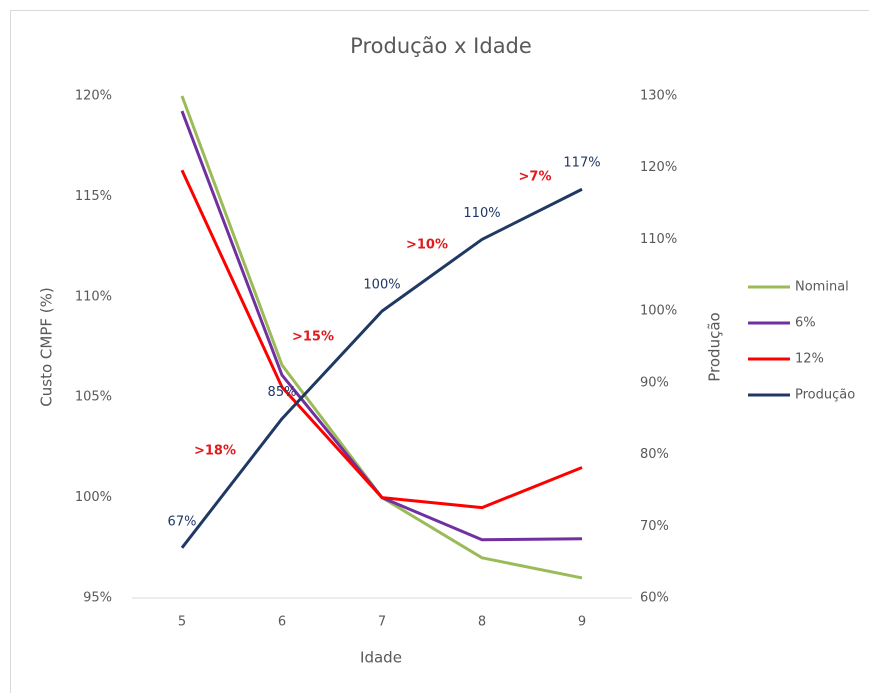  Describe the element at coordinates (93, 397) in the screenshot. I see `y-tick-label: 105%` at that location.